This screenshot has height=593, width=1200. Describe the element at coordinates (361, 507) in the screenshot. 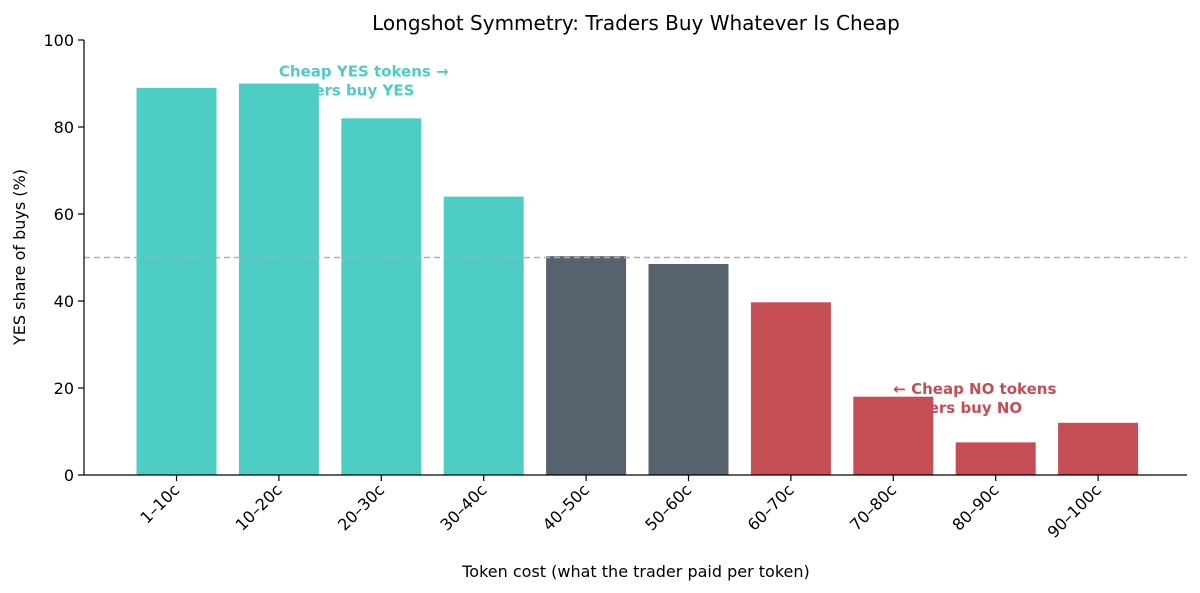

I see `x-tick-label: 20–30c` at that location.